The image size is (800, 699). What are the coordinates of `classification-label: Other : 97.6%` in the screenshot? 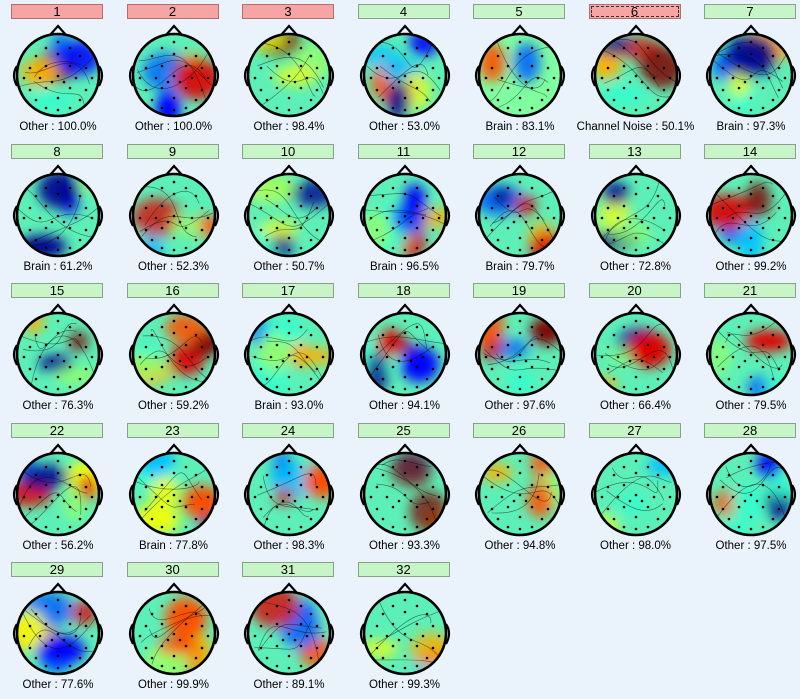 It's located at (520, 406).